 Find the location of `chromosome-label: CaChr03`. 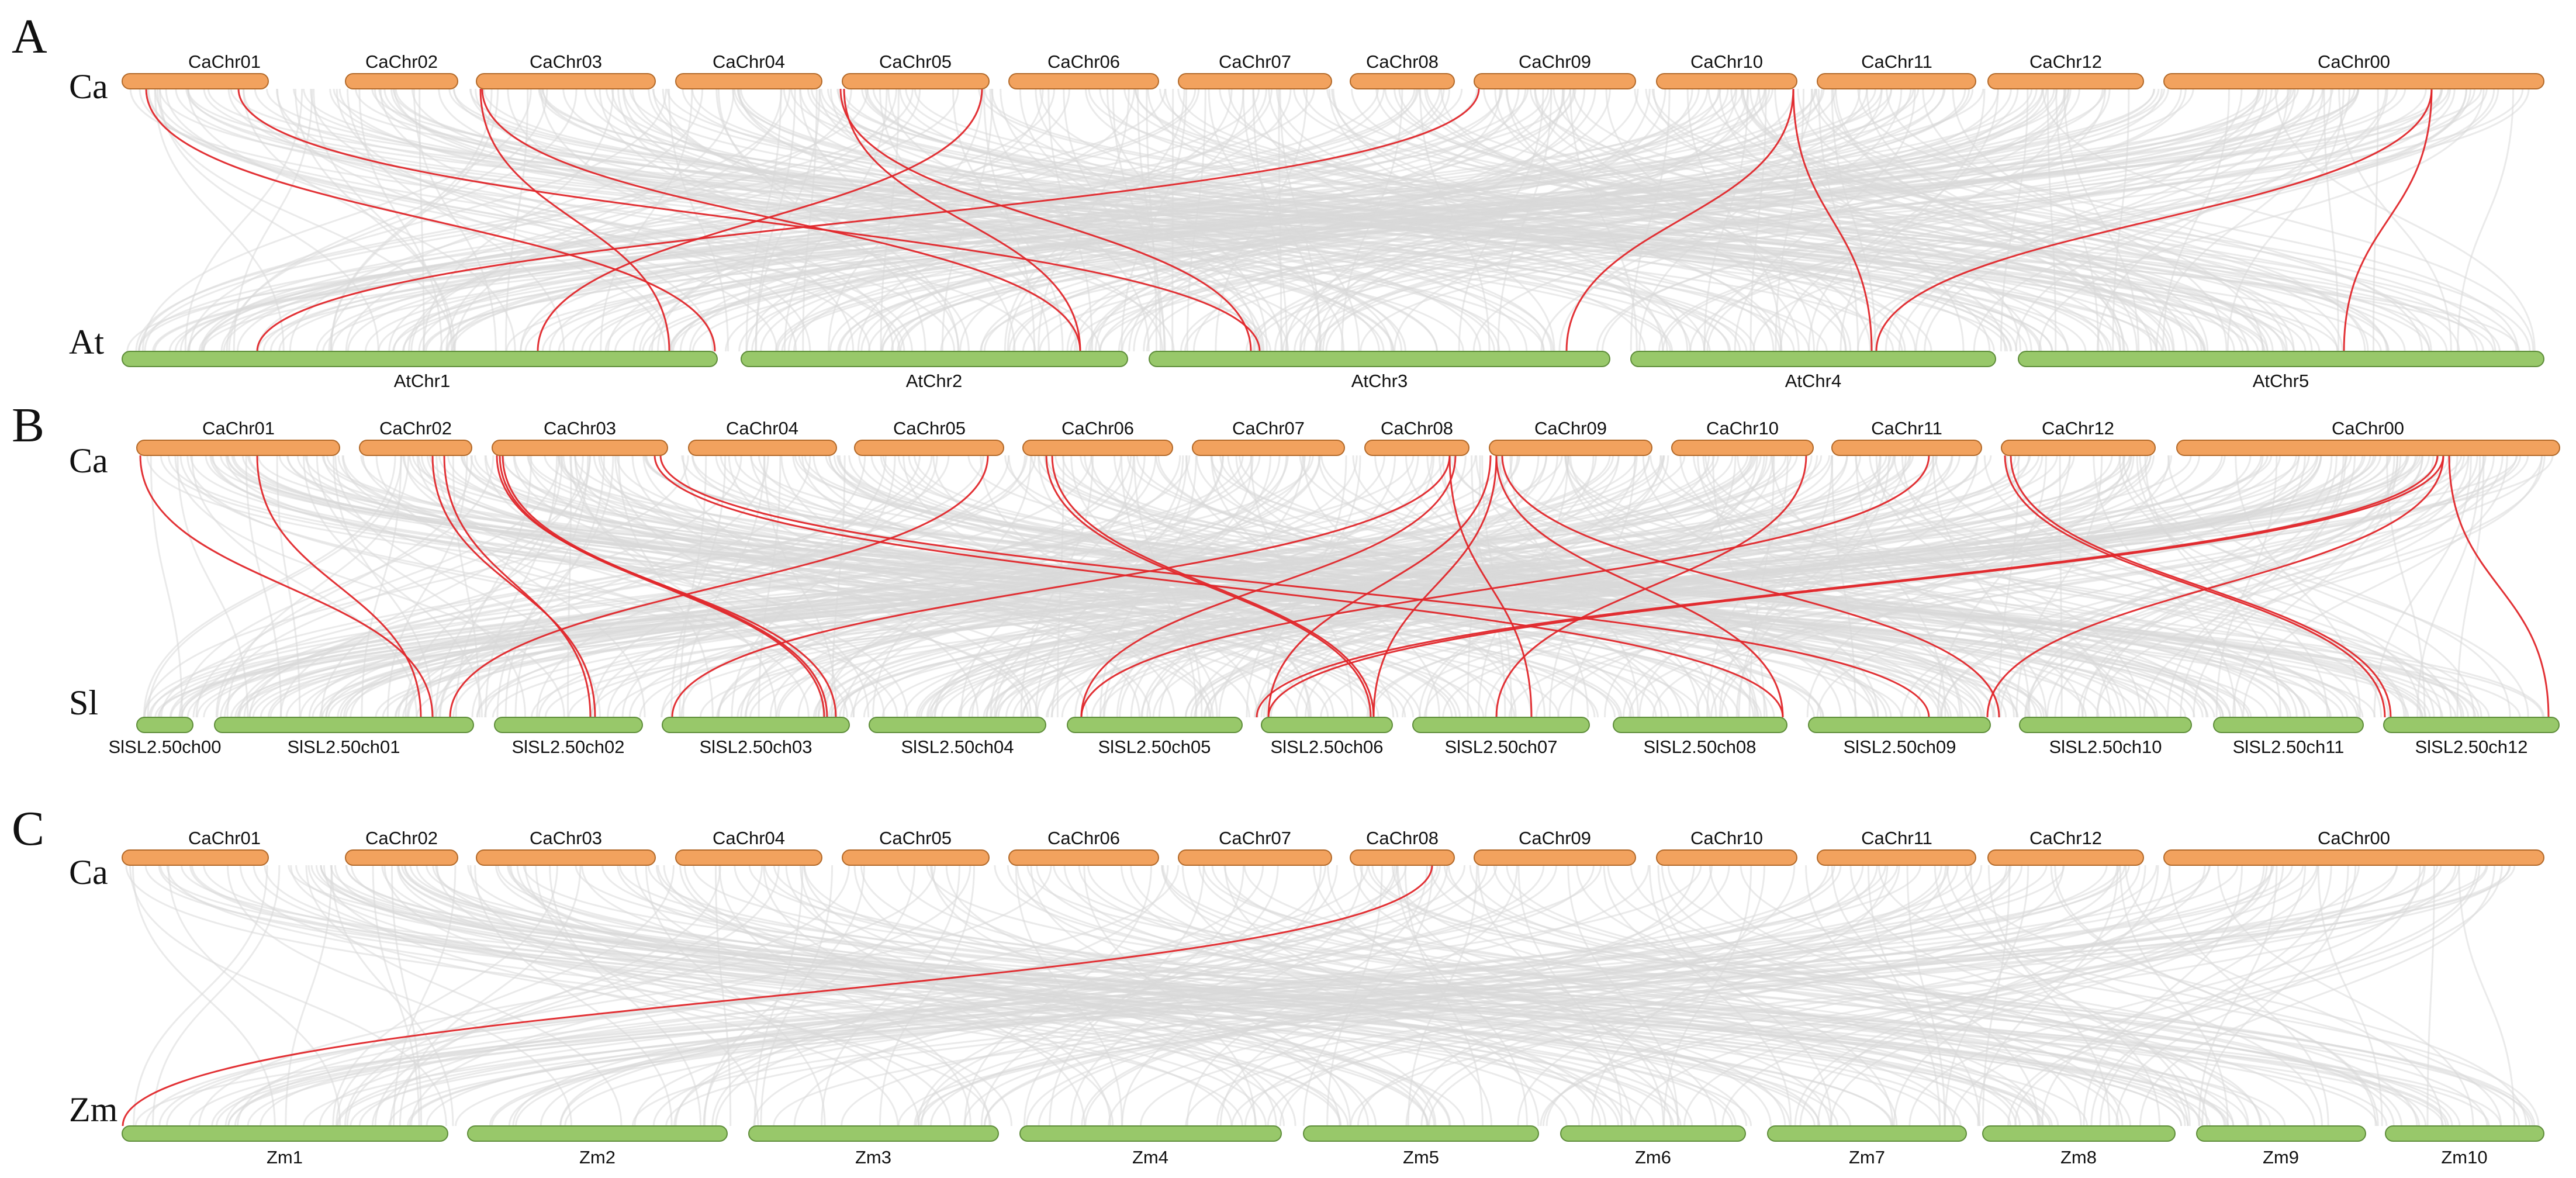

chromosome-label: CaChr03 is located at coordinates (580, 428).